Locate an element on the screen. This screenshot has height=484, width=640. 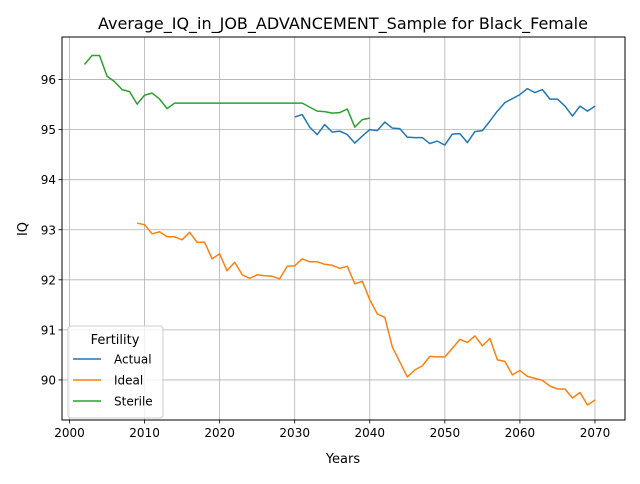
x-tick-label: 2060 is located at coordinates (520, 433).